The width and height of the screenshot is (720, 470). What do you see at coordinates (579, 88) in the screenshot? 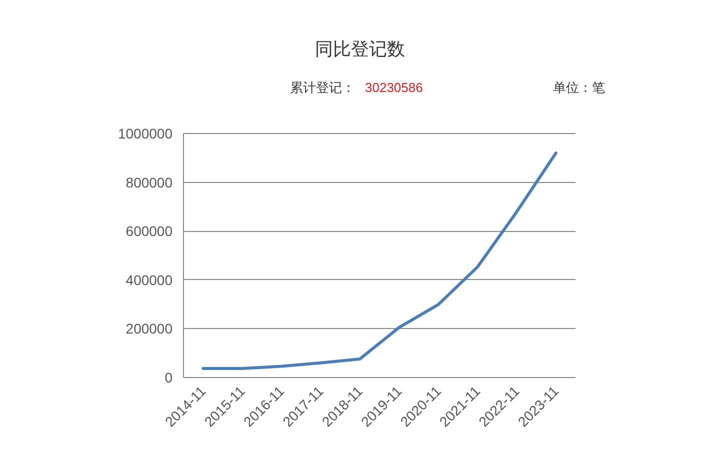
I see `text: 单位：笔` at bounding box center [579, 88].